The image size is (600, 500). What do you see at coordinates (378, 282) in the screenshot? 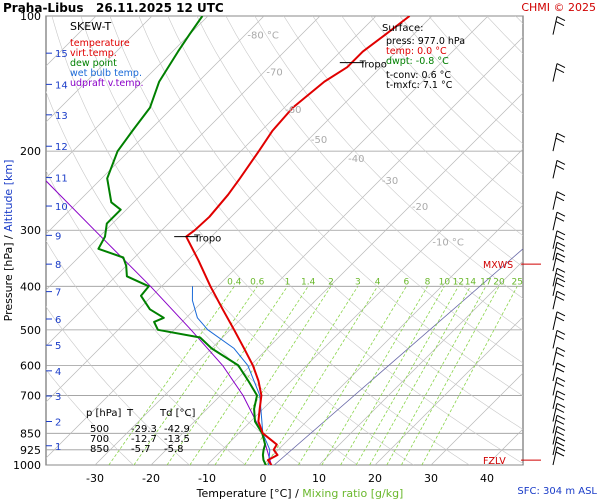
I see `mixing-ratio-label: 4` at bounding box center [378, 282].